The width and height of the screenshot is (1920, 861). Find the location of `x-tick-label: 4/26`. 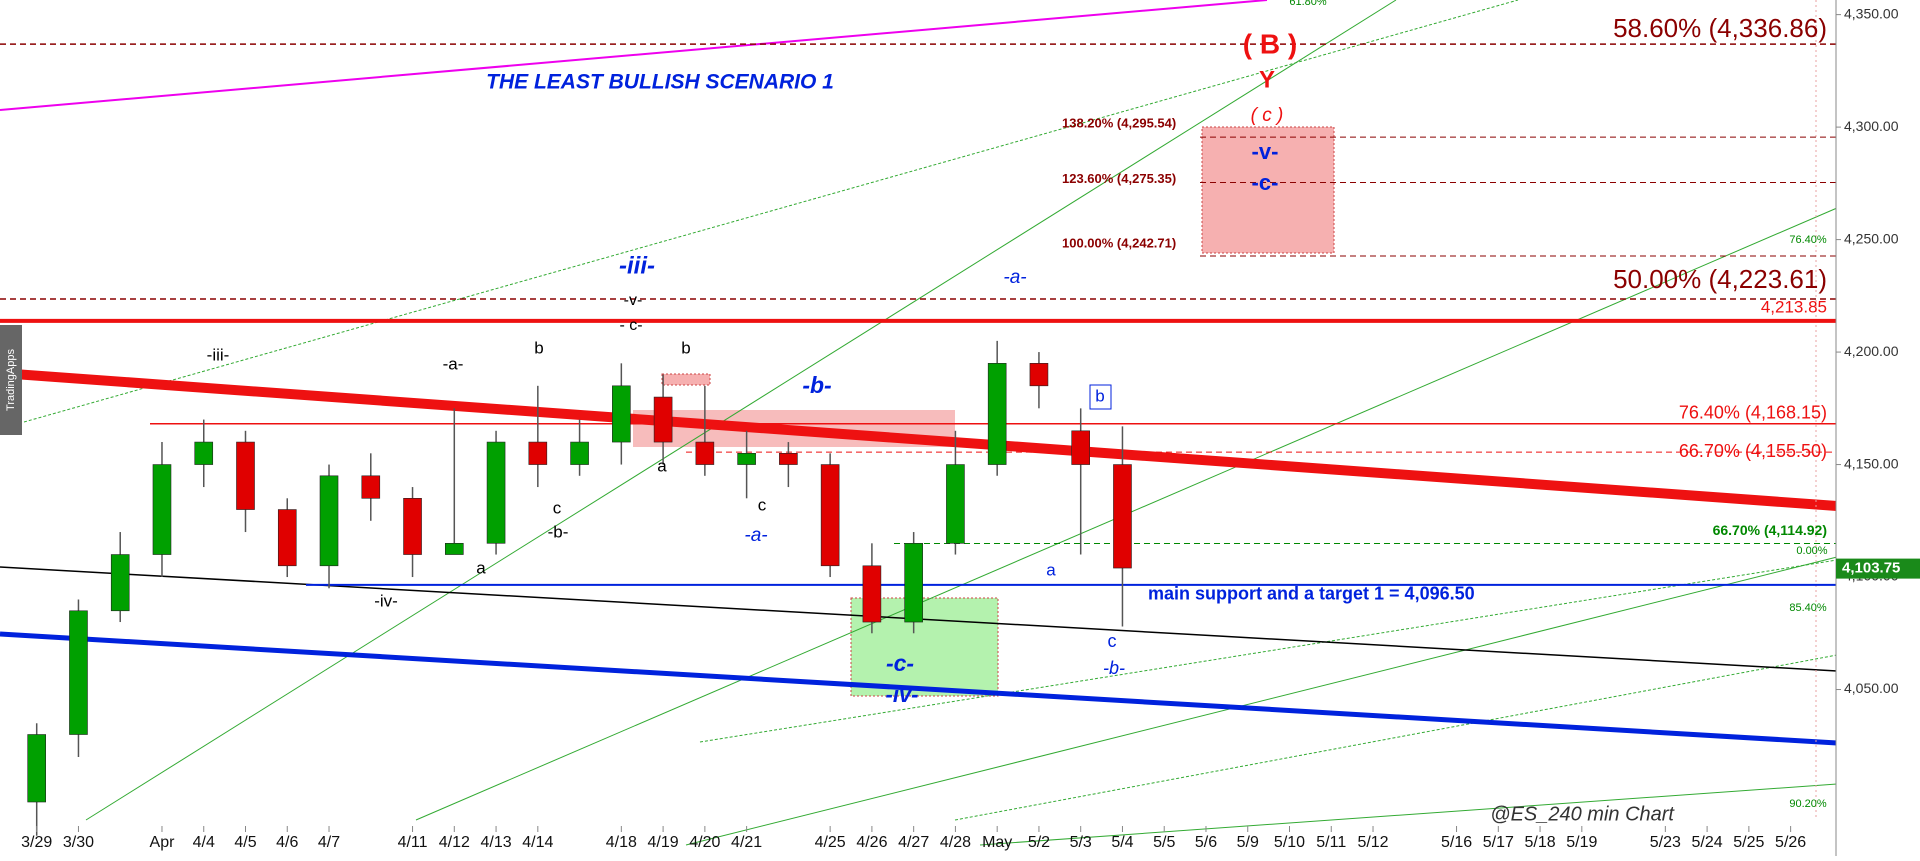

x-tick-label: 4/26 is located at coordinates (871, 842).